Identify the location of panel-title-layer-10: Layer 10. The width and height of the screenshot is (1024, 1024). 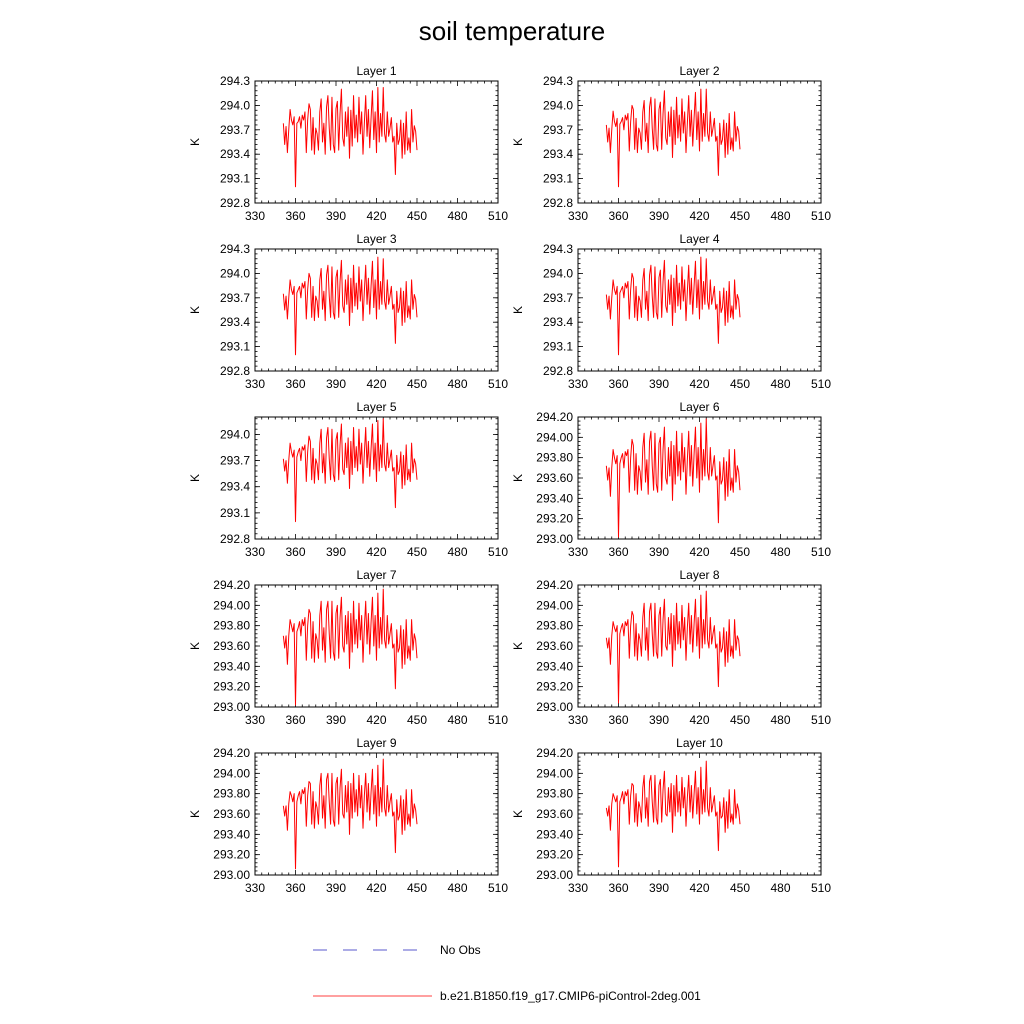
(699, 743).